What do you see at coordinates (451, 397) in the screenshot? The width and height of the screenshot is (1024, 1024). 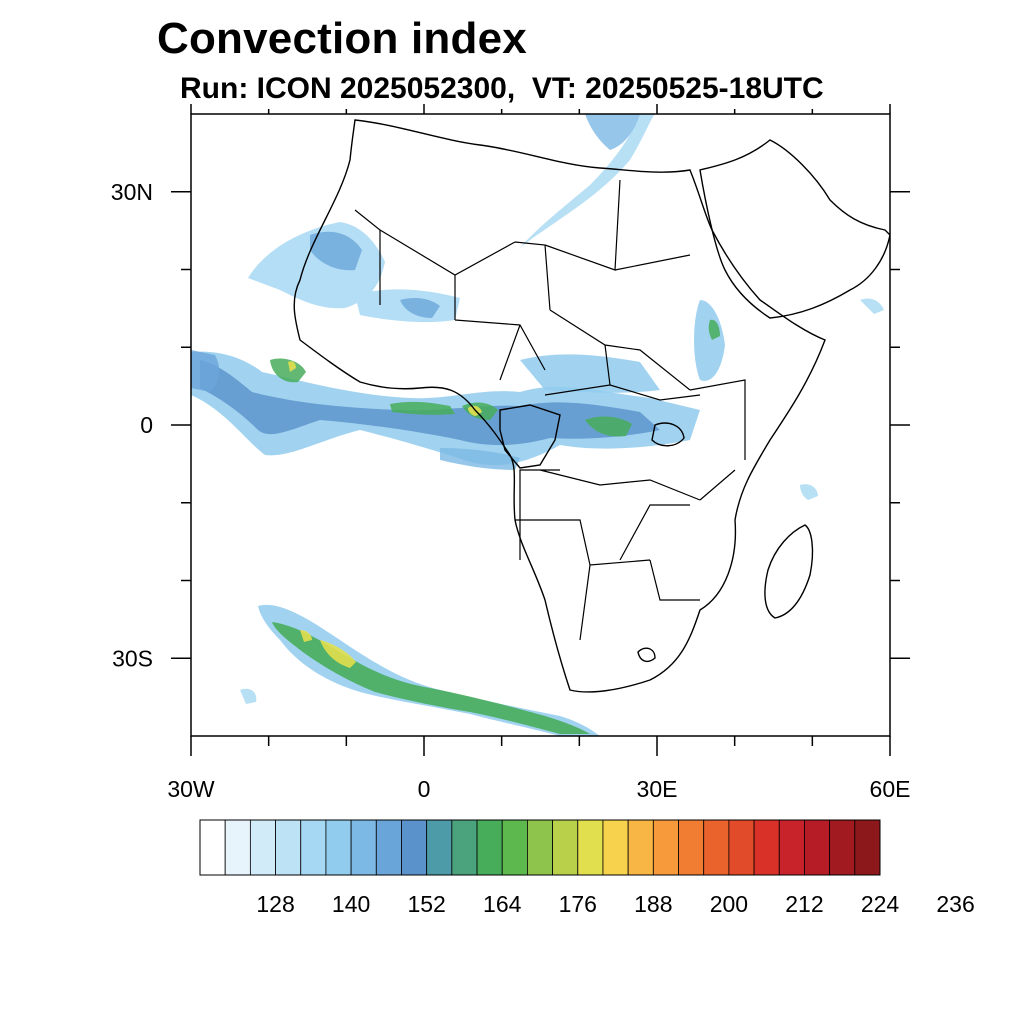 I see `field-equatorial-green` at bounding box center [451, 397].